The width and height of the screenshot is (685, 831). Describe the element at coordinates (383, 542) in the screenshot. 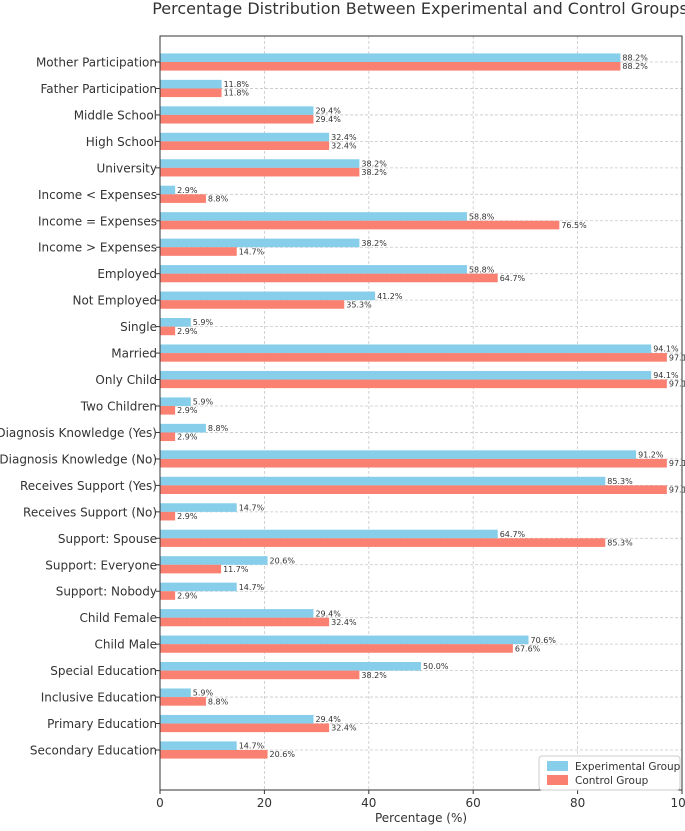

I see `bar-control-group-support-spouse` at that location.